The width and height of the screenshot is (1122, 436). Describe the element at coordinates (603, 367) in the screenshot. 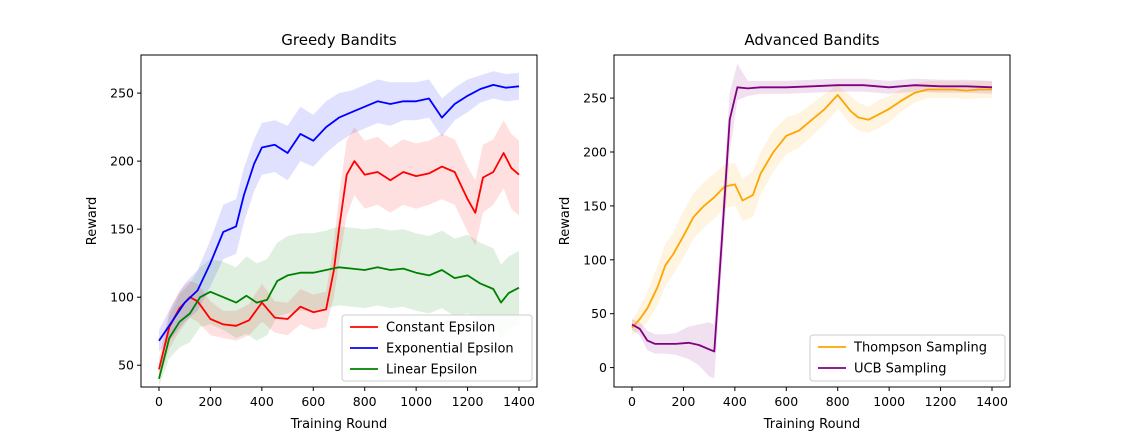

I see `y-tick-label: 0` at that location.